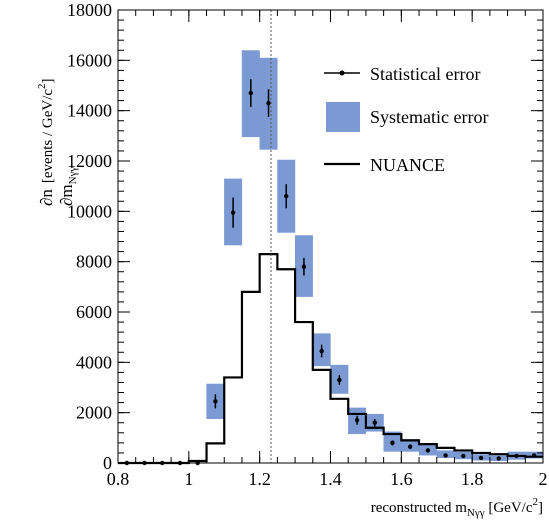  I want to click on legend: Statistical error Systematic error NUANCE, so click(406, 119).